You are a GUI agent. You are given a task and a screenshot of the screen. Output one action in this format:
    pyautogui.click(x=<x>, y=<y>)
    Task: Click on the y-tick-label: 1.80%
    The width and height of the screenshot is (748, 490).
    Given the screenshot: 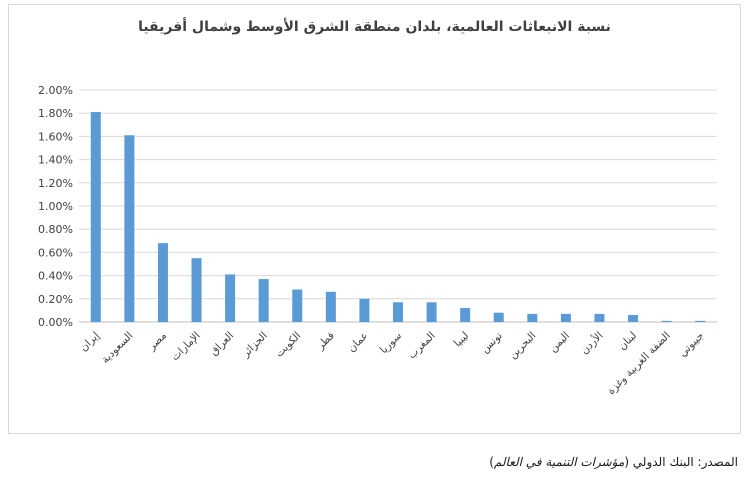 What is the action you would take?
    pyautogui.click(x=55, y=113)
    